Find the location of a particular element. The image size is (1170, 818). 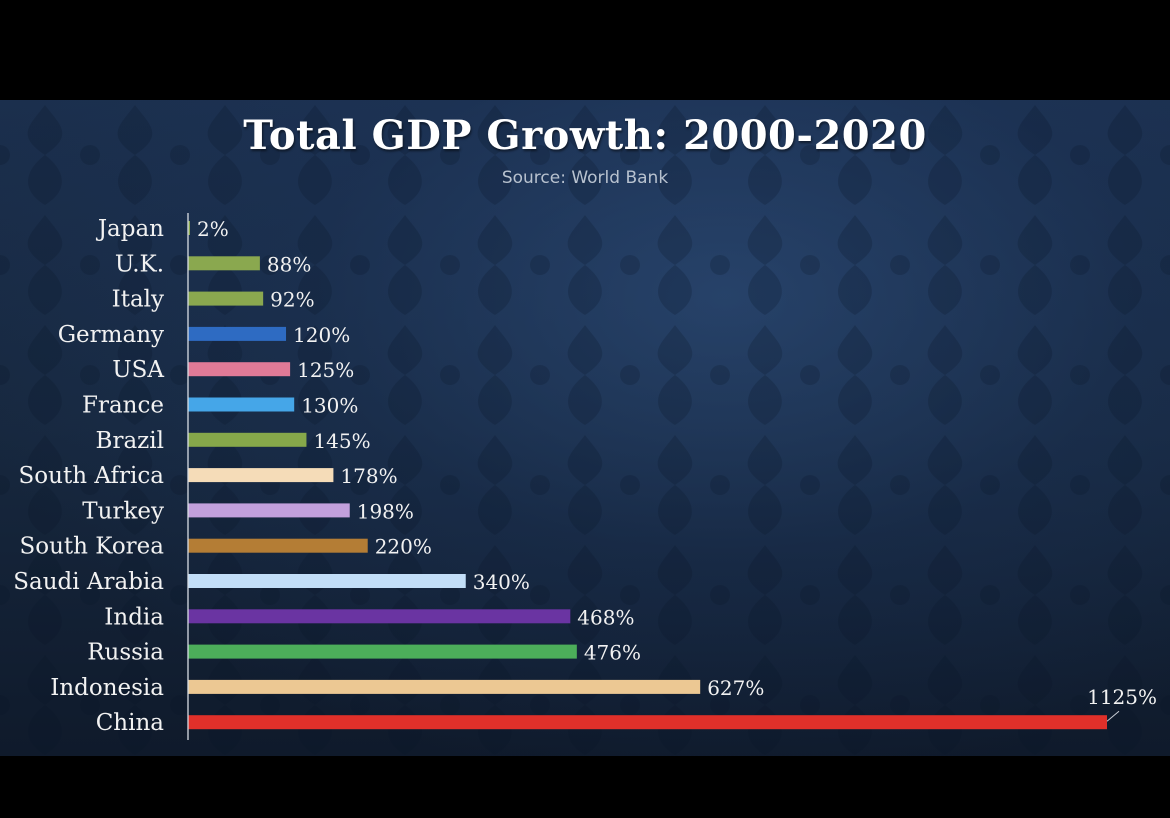

data-label: 178% is located at coordinates (368, 476).